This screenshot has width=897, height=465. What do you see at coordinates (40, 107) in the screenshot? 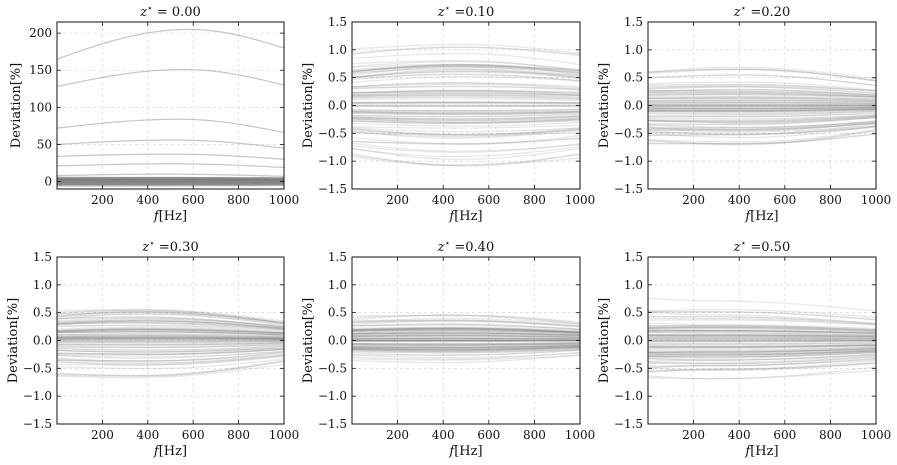
I see `y-tick-label: 100` at bounding box center [40, 107].